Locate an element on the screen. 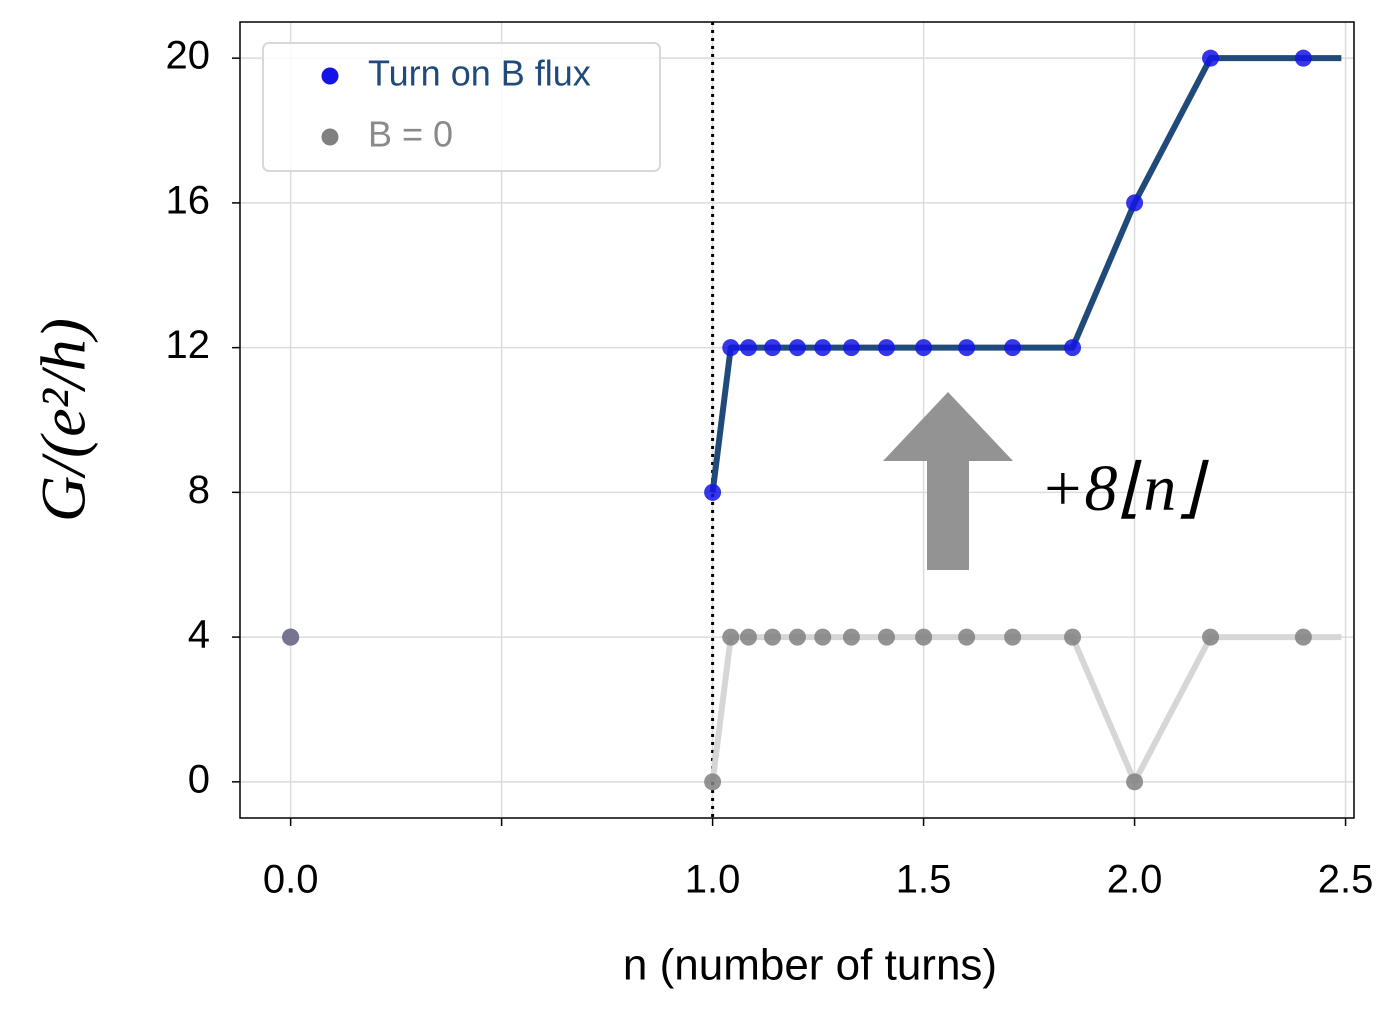  y-tick-label: 0 is located at coordinates (199, 779).